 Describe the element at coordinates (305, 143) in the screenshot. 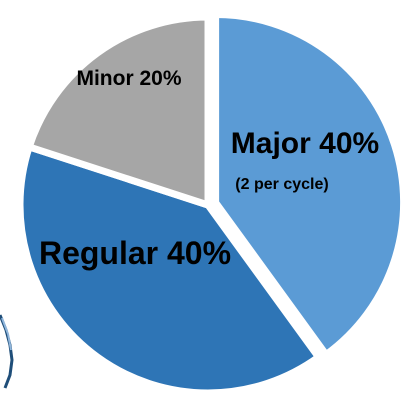

I see `slice-label-major: Major 40%` at that location.